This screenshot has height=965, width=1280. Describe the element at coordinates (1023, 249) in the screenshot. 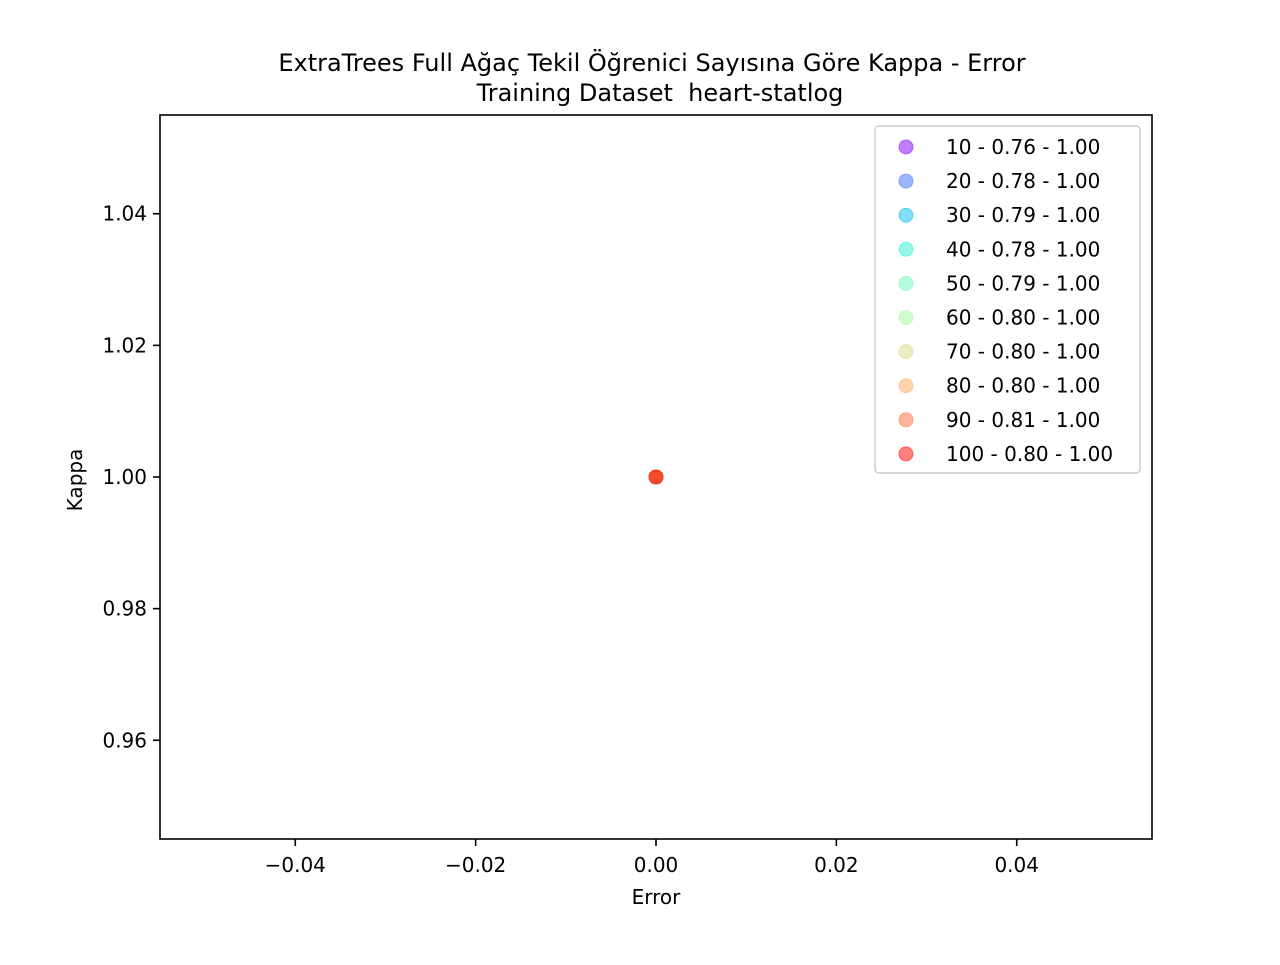

I see `legend-entry-label: 40 - 0.78 - 1.00` at that location.